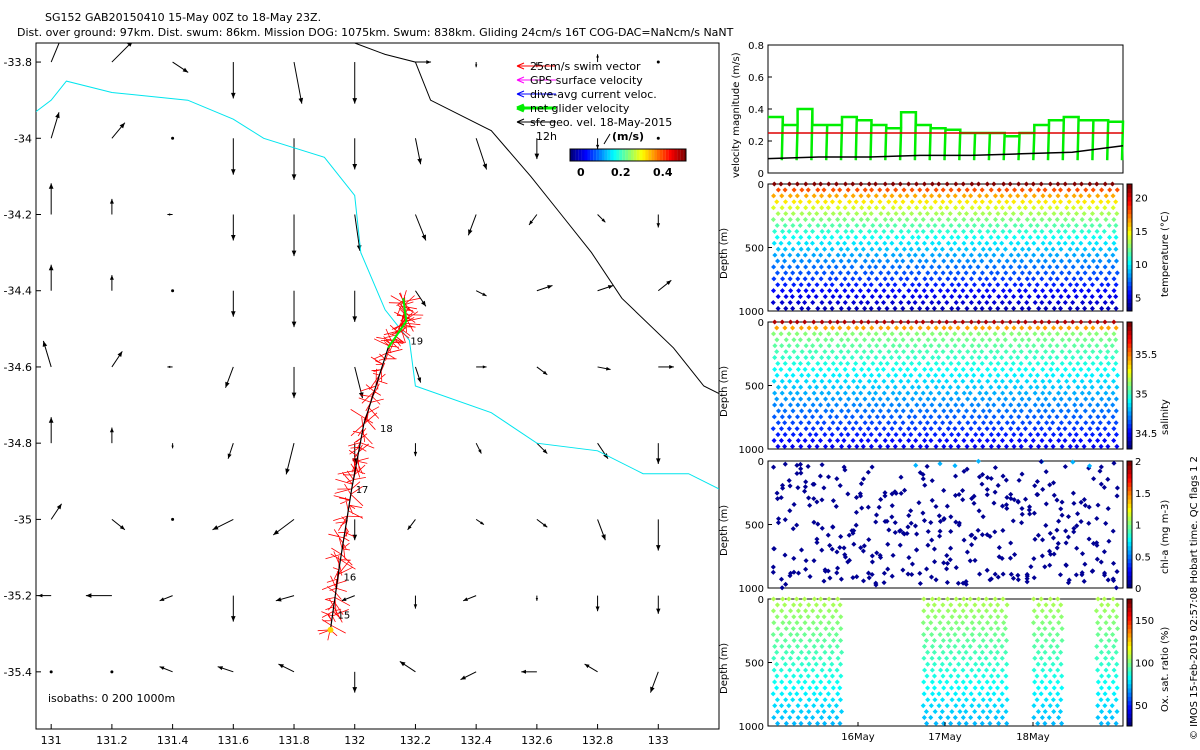 The image size is (1200, 750). I want to click on legend-swim-label: 25cm/s swim vector, so click(585, 66).